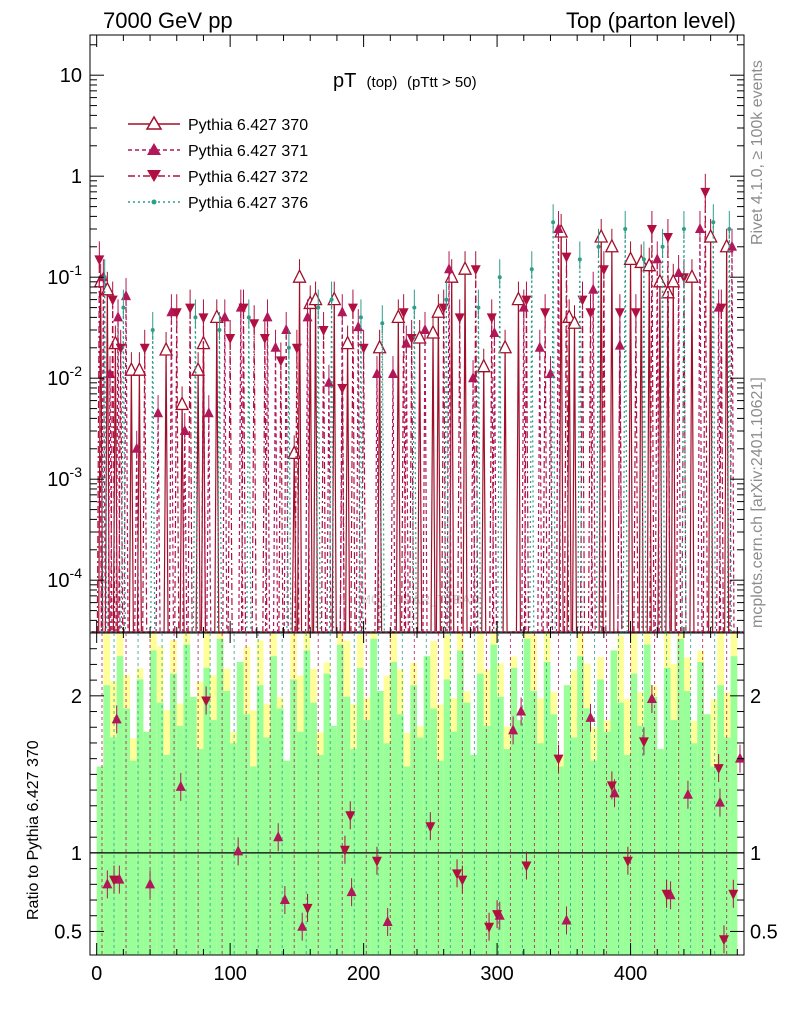 This screenshot has width=786, height=1024. Describe the element at coordinates (651, 20) in the screenshot. I see `header-right: Top (parton level)` at that location.